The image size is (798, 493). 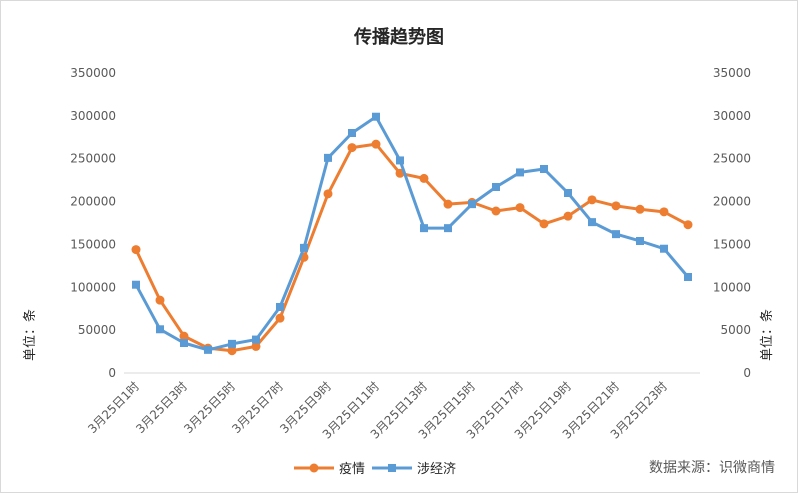 What do you see at coordinates (436, 469) in the screenshot?
I see `legend-label: 涉经济` at bounding box center [436, 469].